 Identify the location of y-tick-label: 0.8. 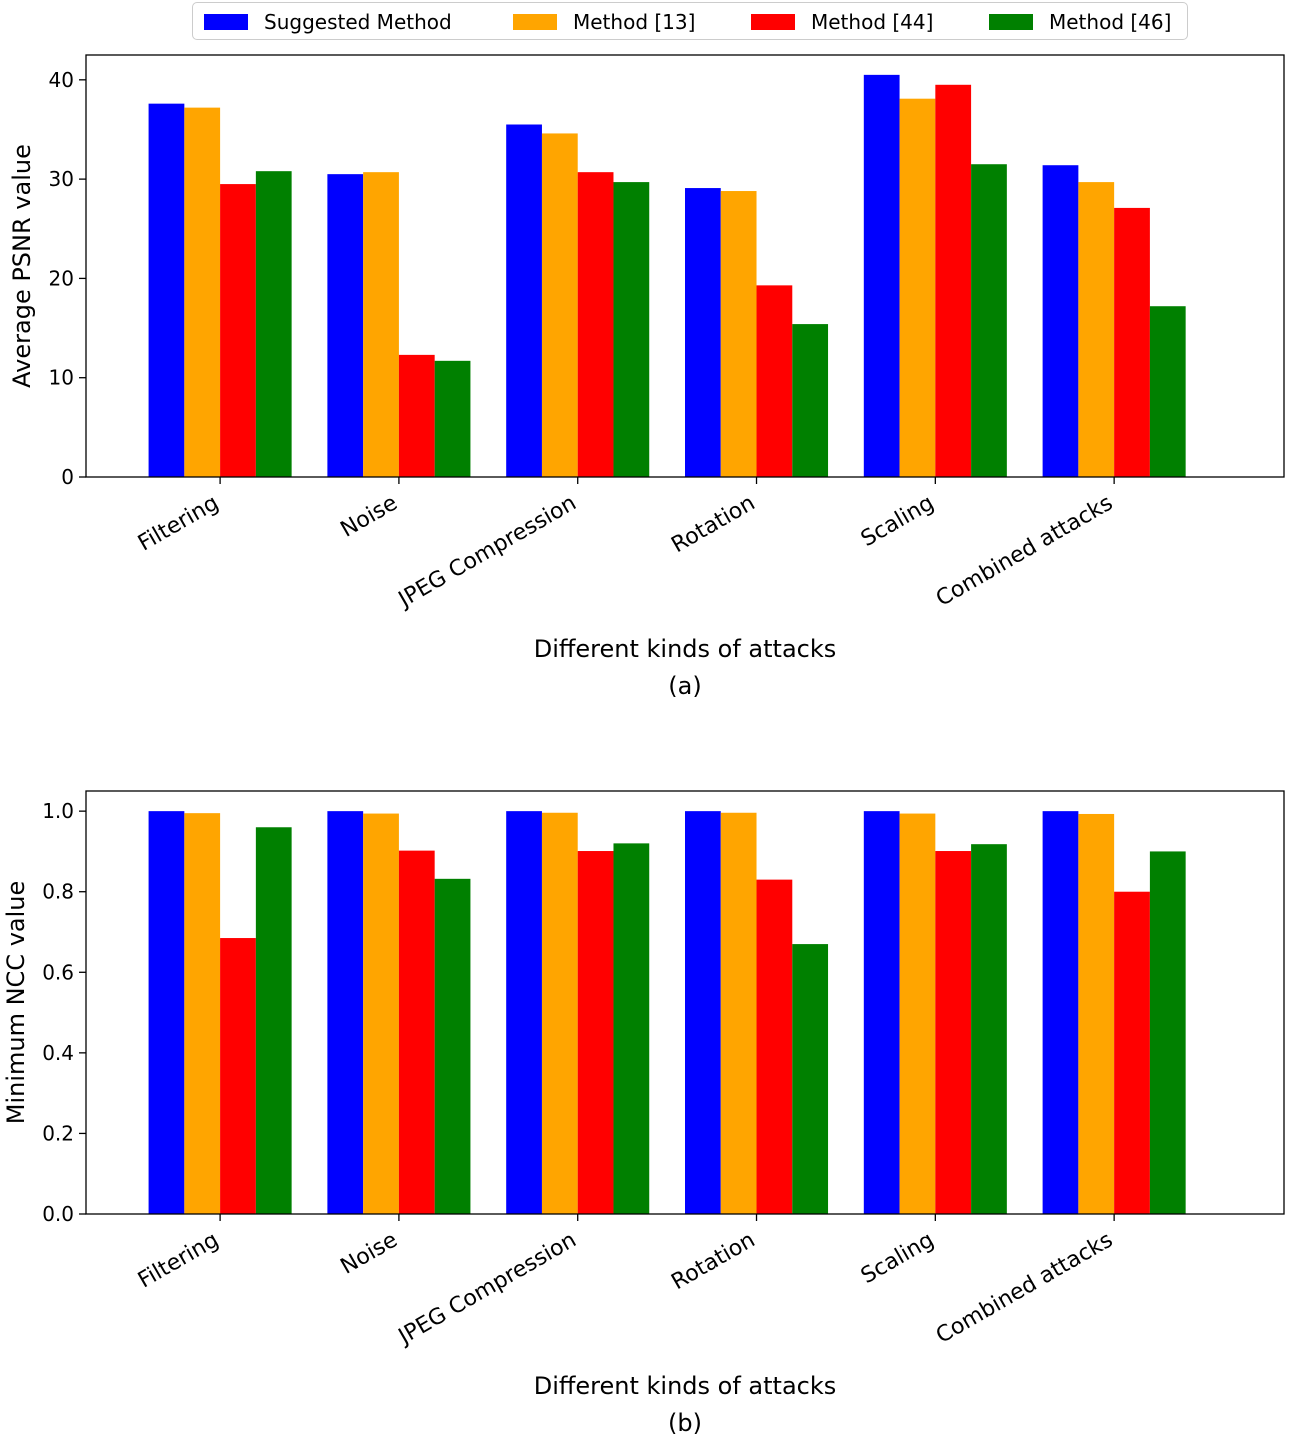
(58, 892).